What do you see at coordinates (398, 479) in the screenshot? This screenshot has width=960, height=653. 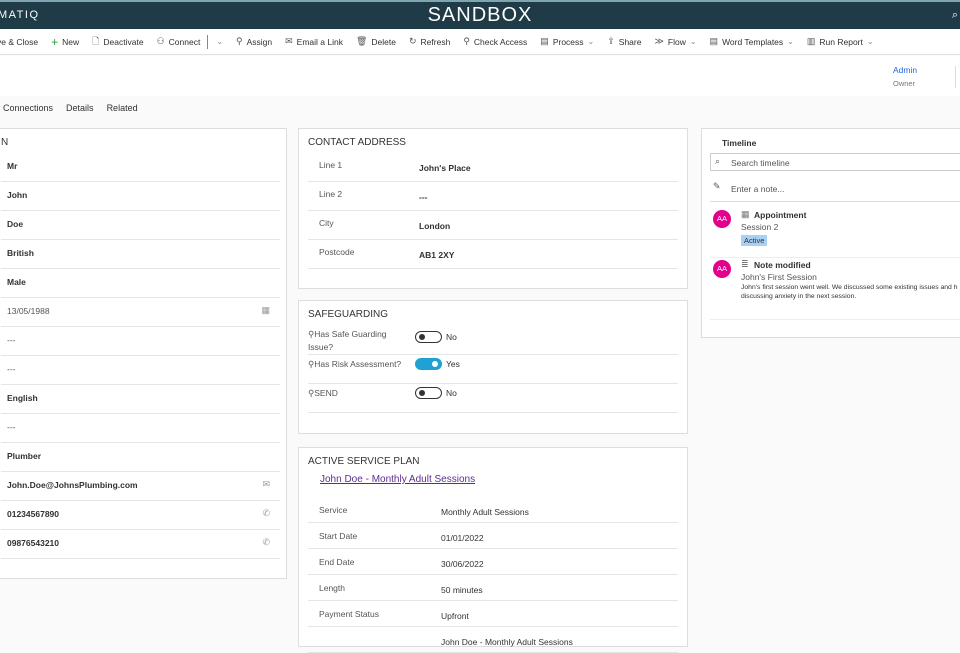 I see `service-plan-link: John Doe - Monthly Adult Sessions` at bounding box center [398, 479].